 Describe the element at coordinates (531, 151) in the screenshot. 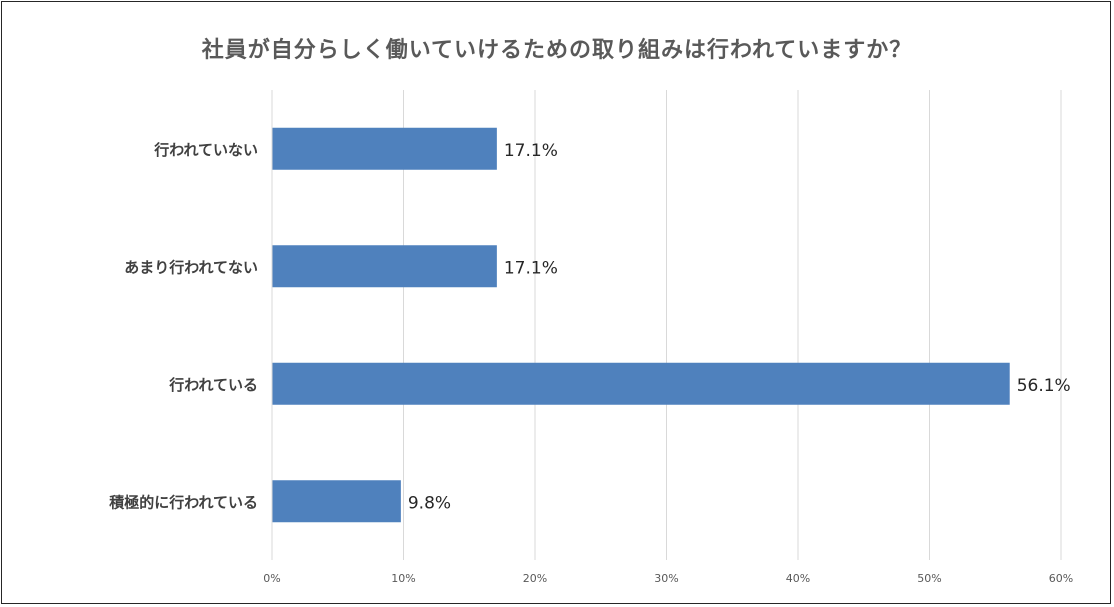

I see `value-label-0: 17.1%` at that location.